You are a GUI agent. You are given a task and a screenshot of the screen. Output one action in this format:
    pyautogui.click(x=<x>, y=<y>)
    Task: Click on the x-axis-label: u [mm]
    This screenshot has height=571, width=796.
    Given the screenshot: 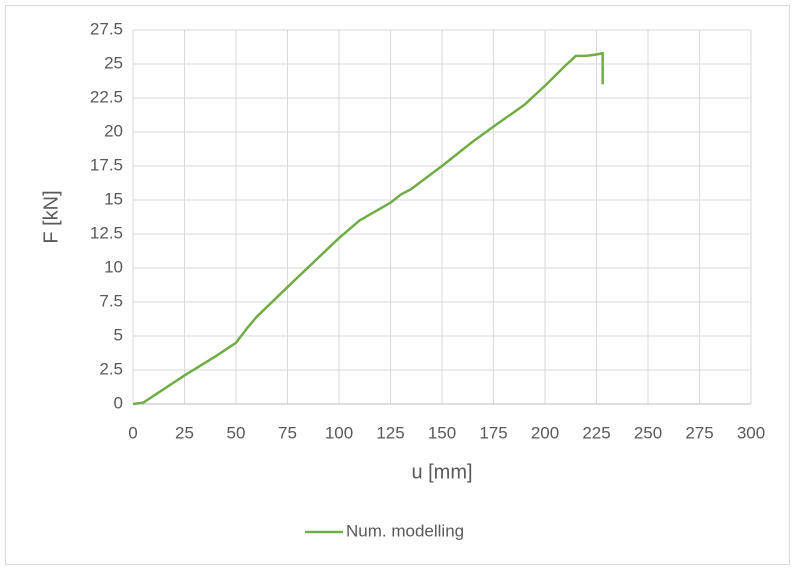 What is the action you would take?
    pyautogui.click(x=441, y=472)
    